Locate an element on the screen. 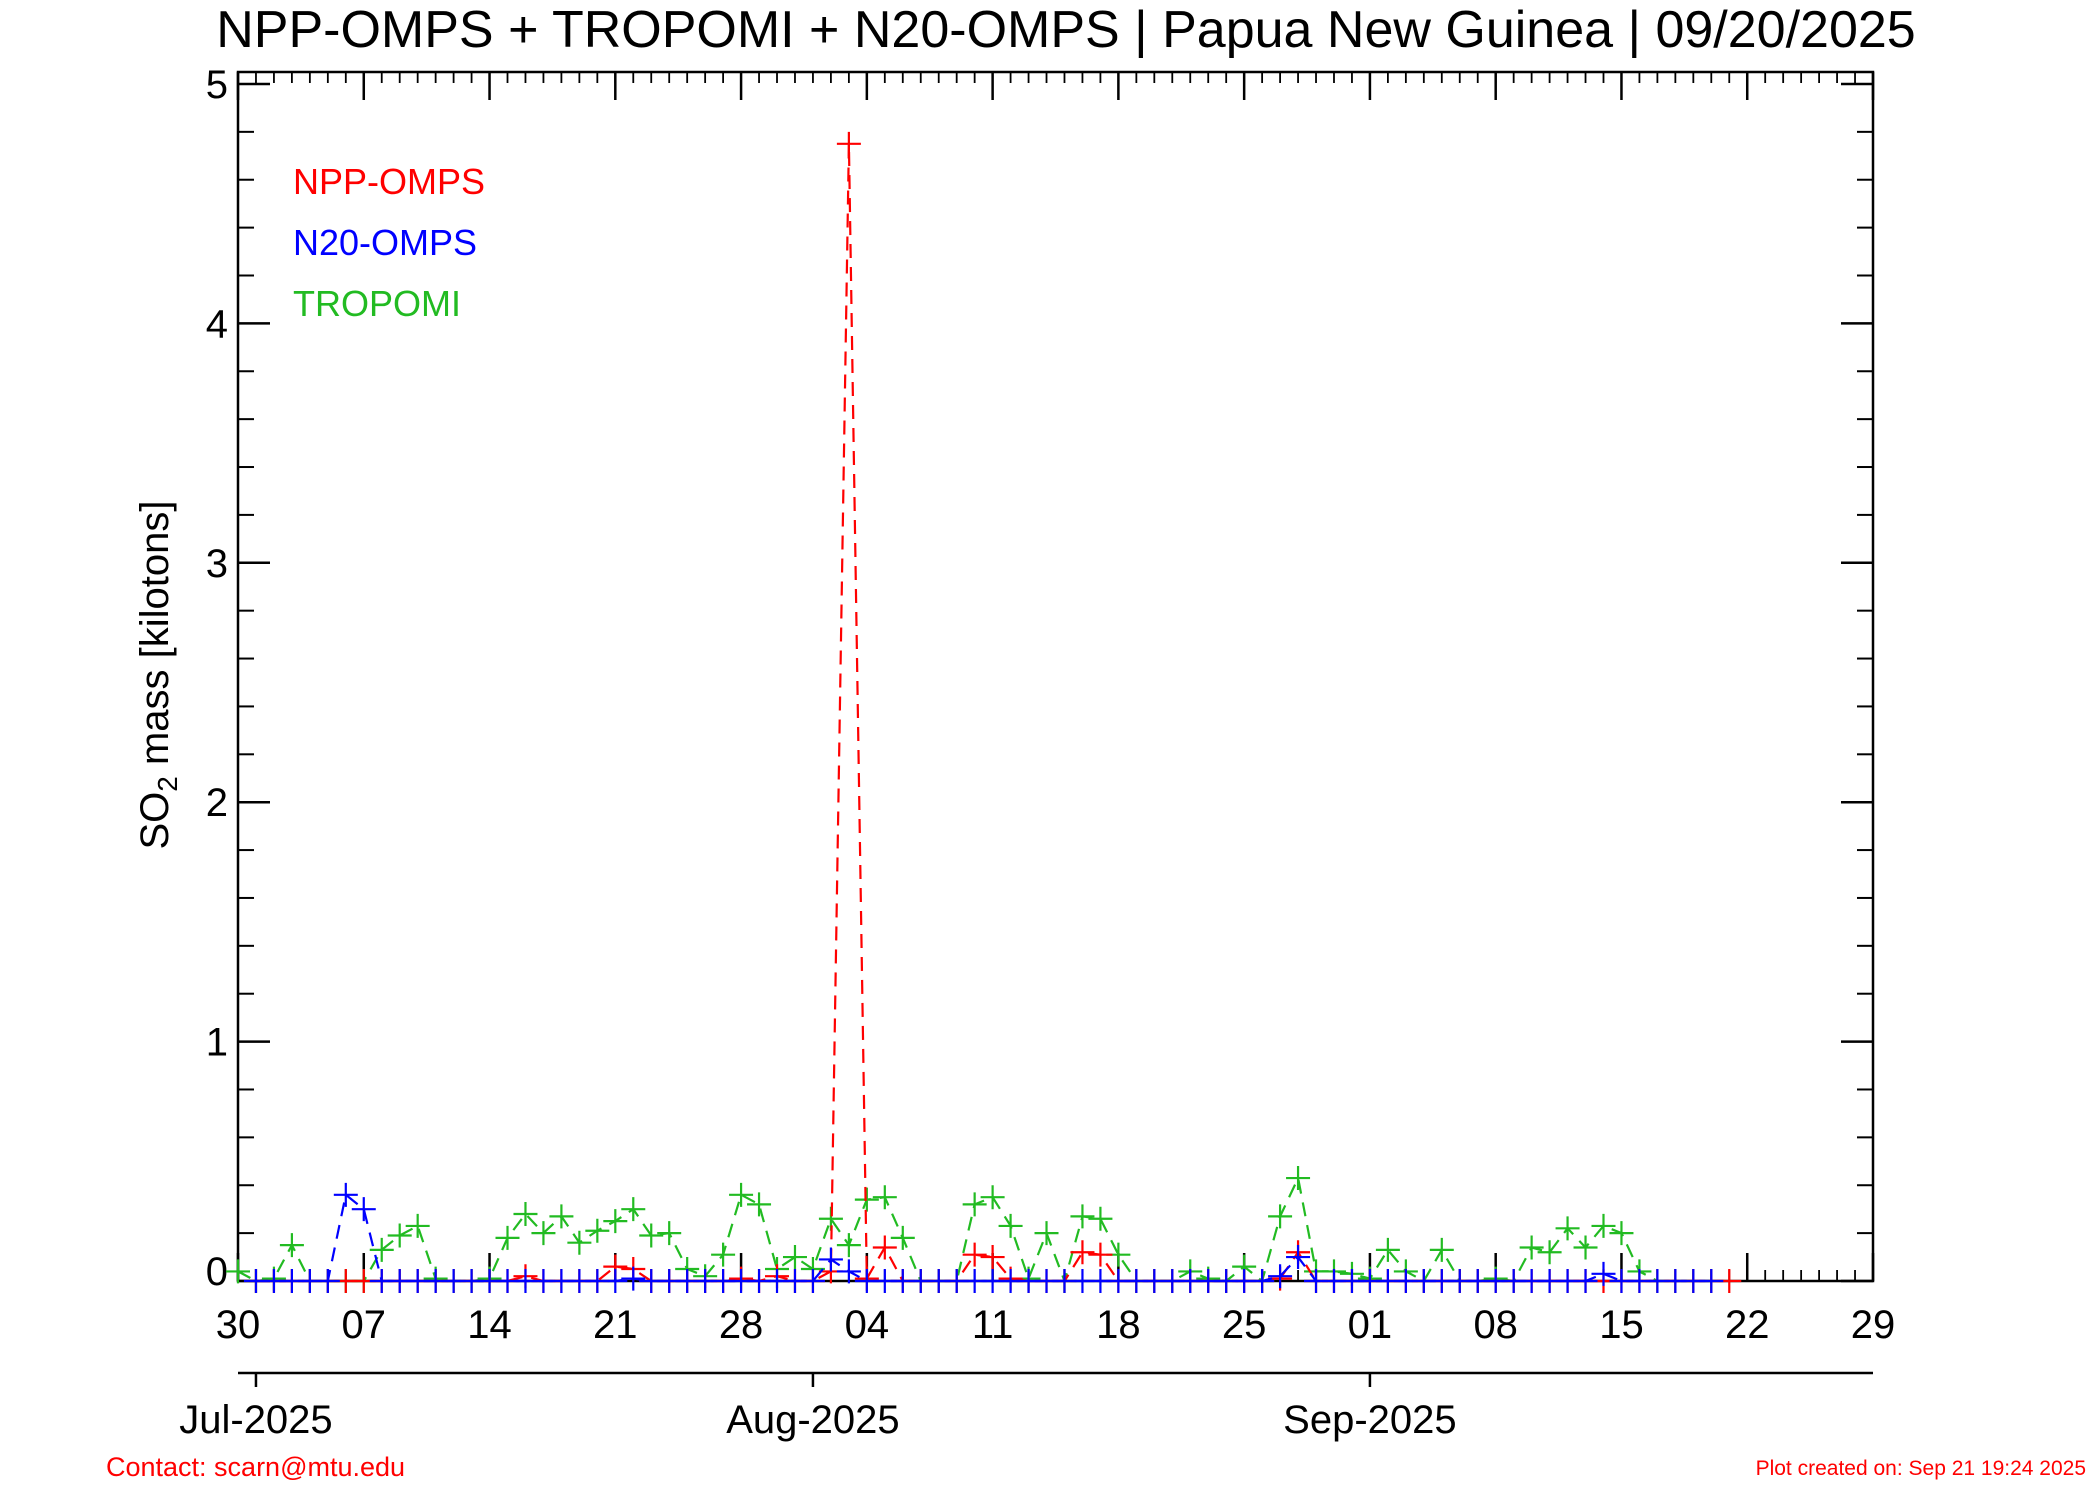 The image size is (2100, 1500). x-tick-label: 14 is located at coordinates (489, 1325).